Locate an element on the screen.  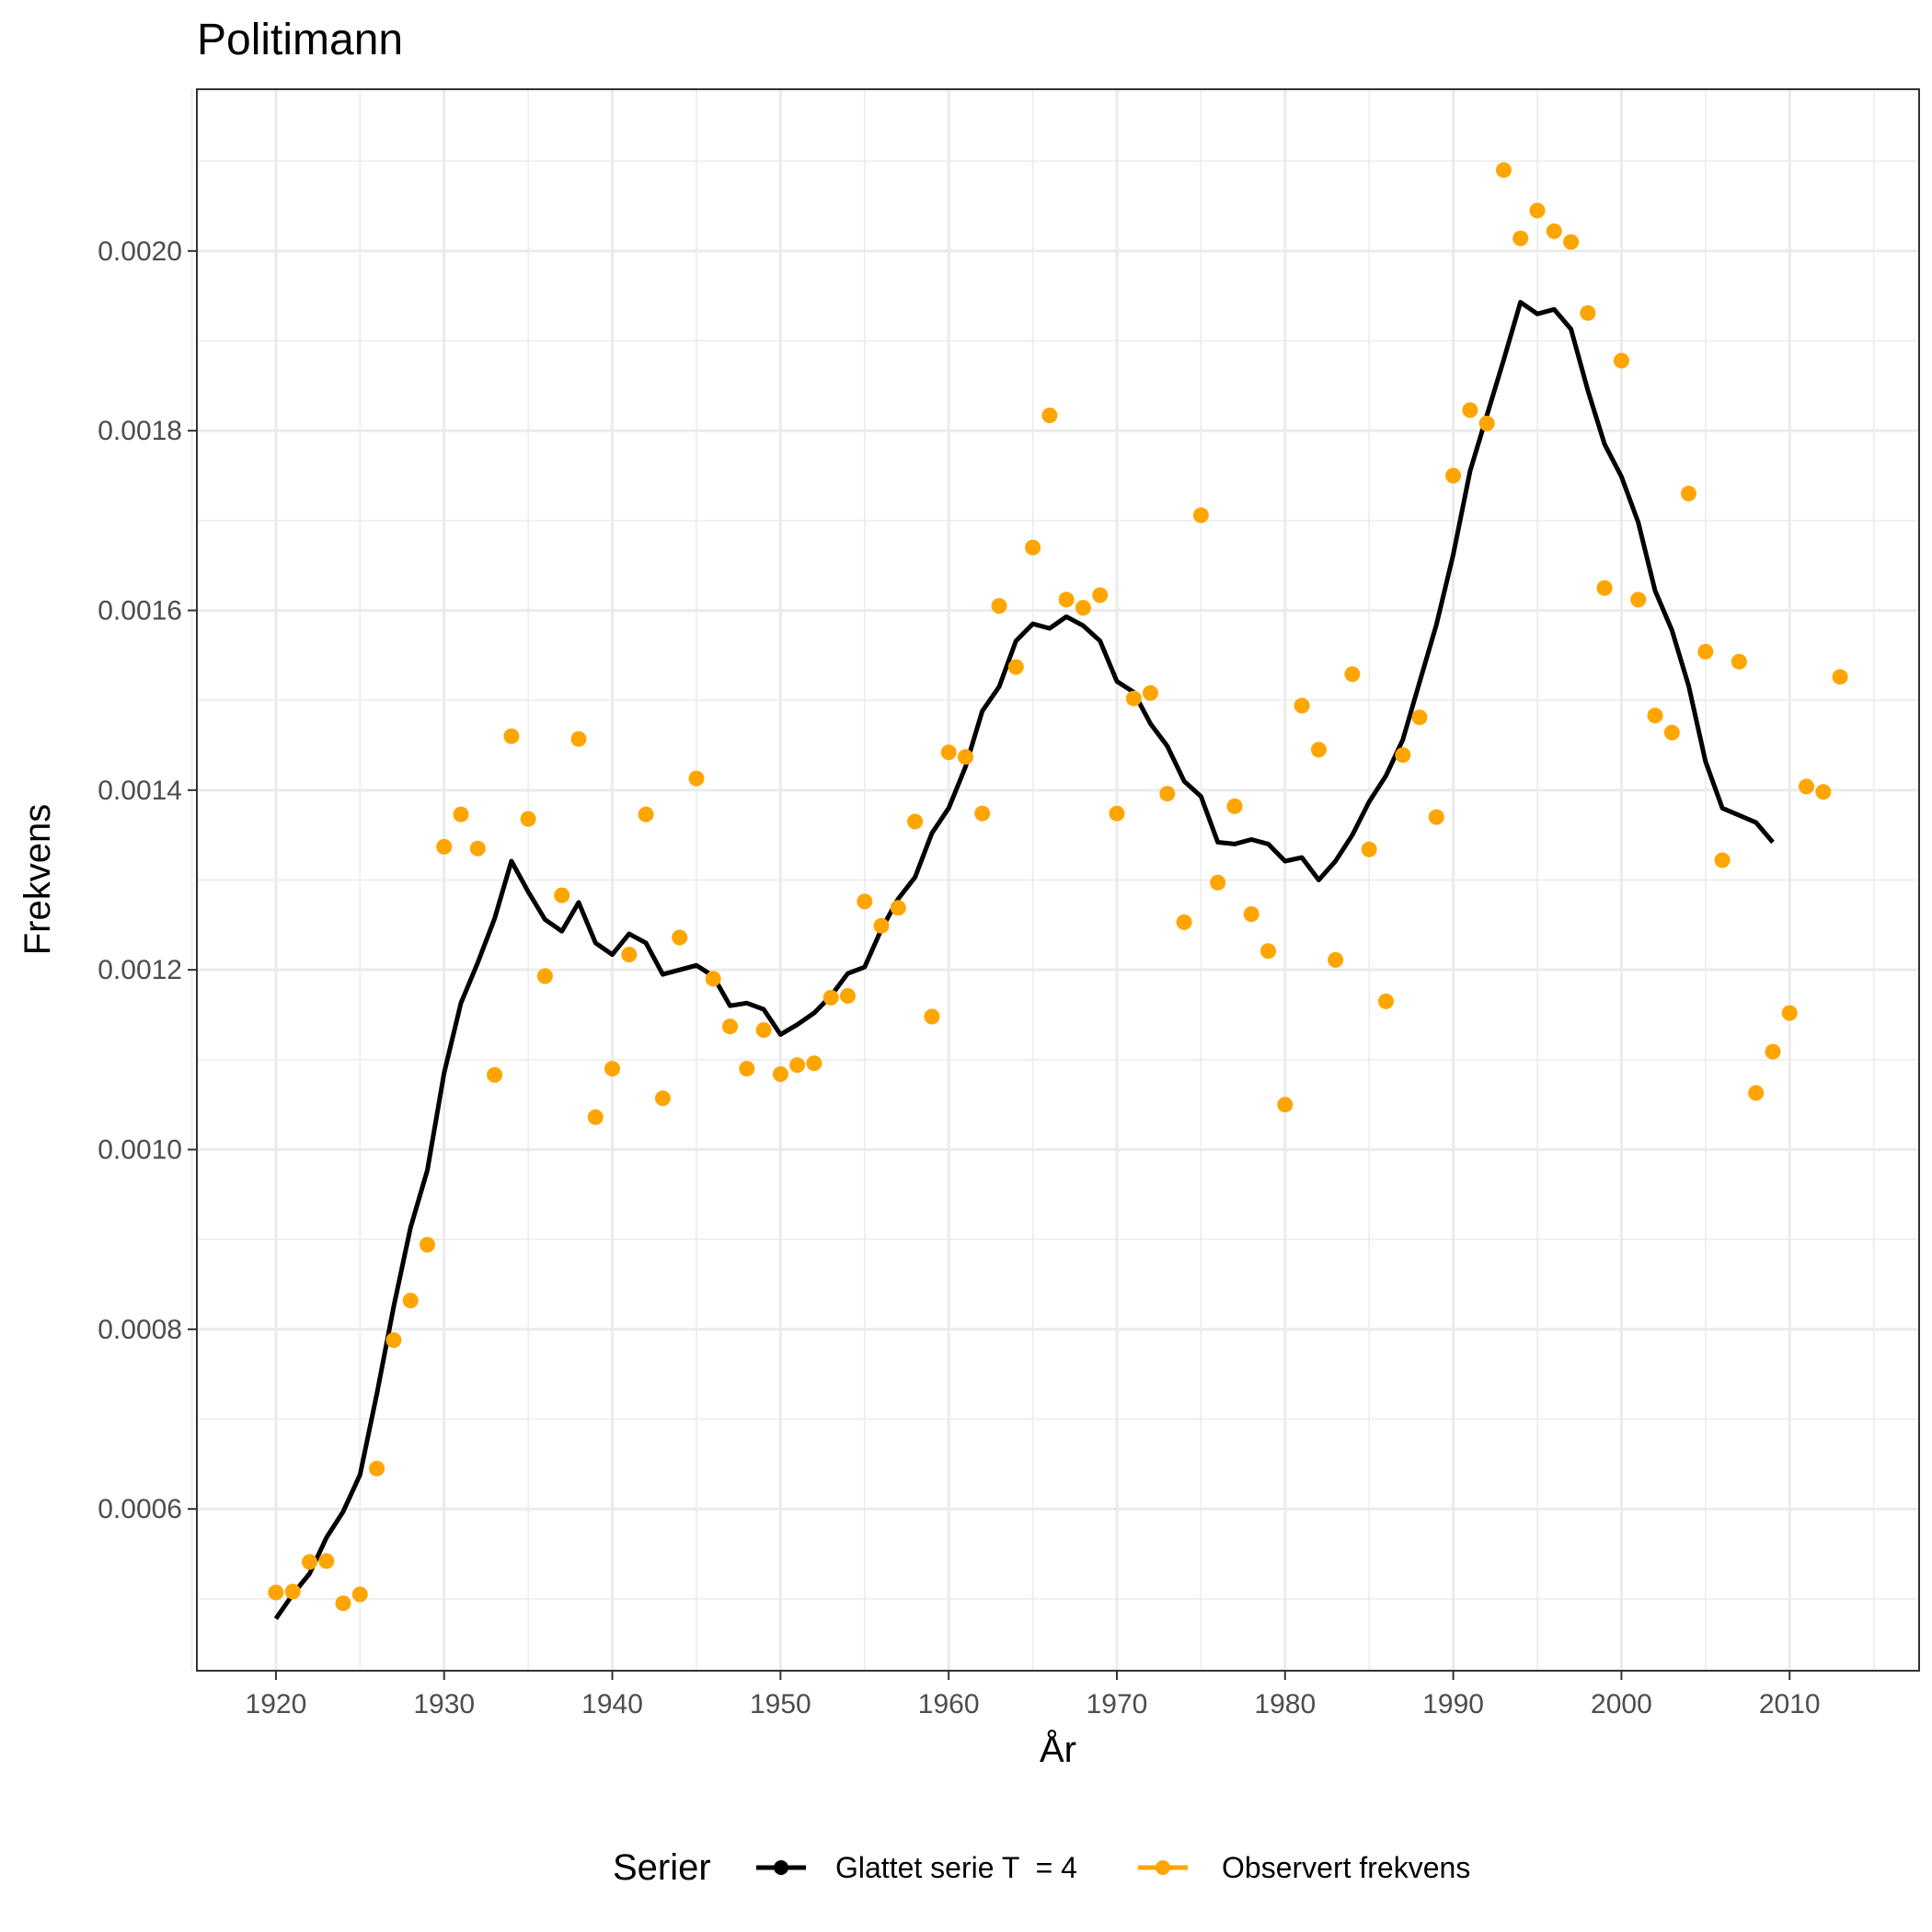
x-tick-label: 1990 is located at coordinates (1453, 1704).